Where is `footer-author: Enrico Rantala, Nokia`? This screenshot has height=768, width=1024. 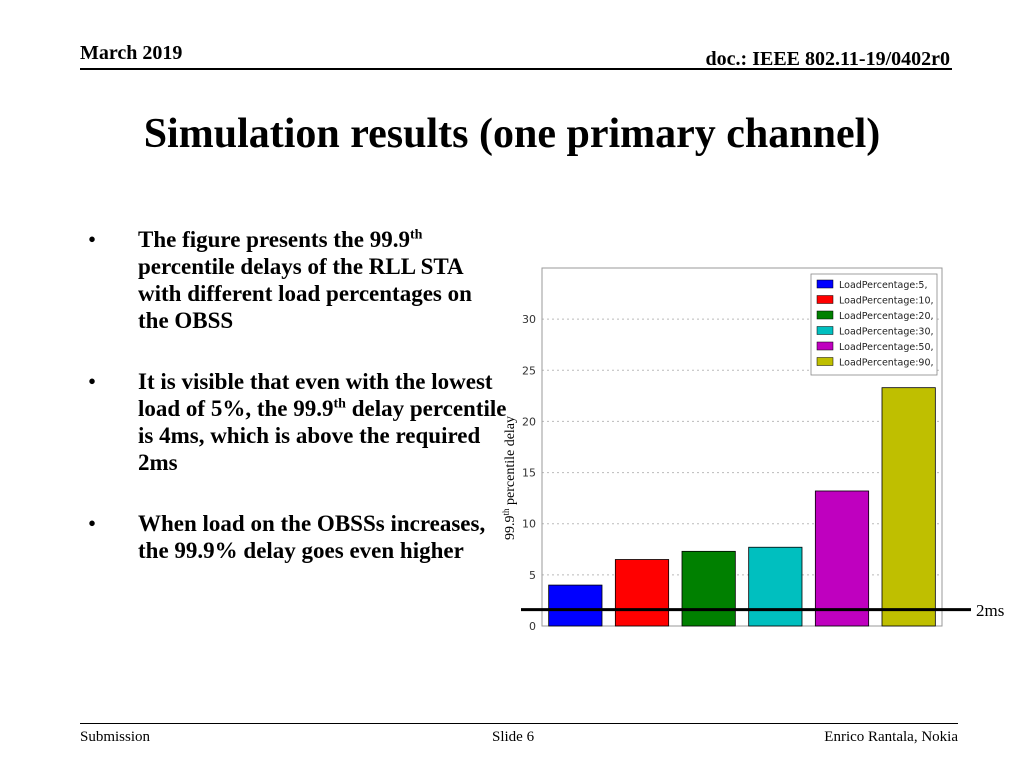
footer-author: Enrico Rantala, Nokia is located at coordinates (891, 737).